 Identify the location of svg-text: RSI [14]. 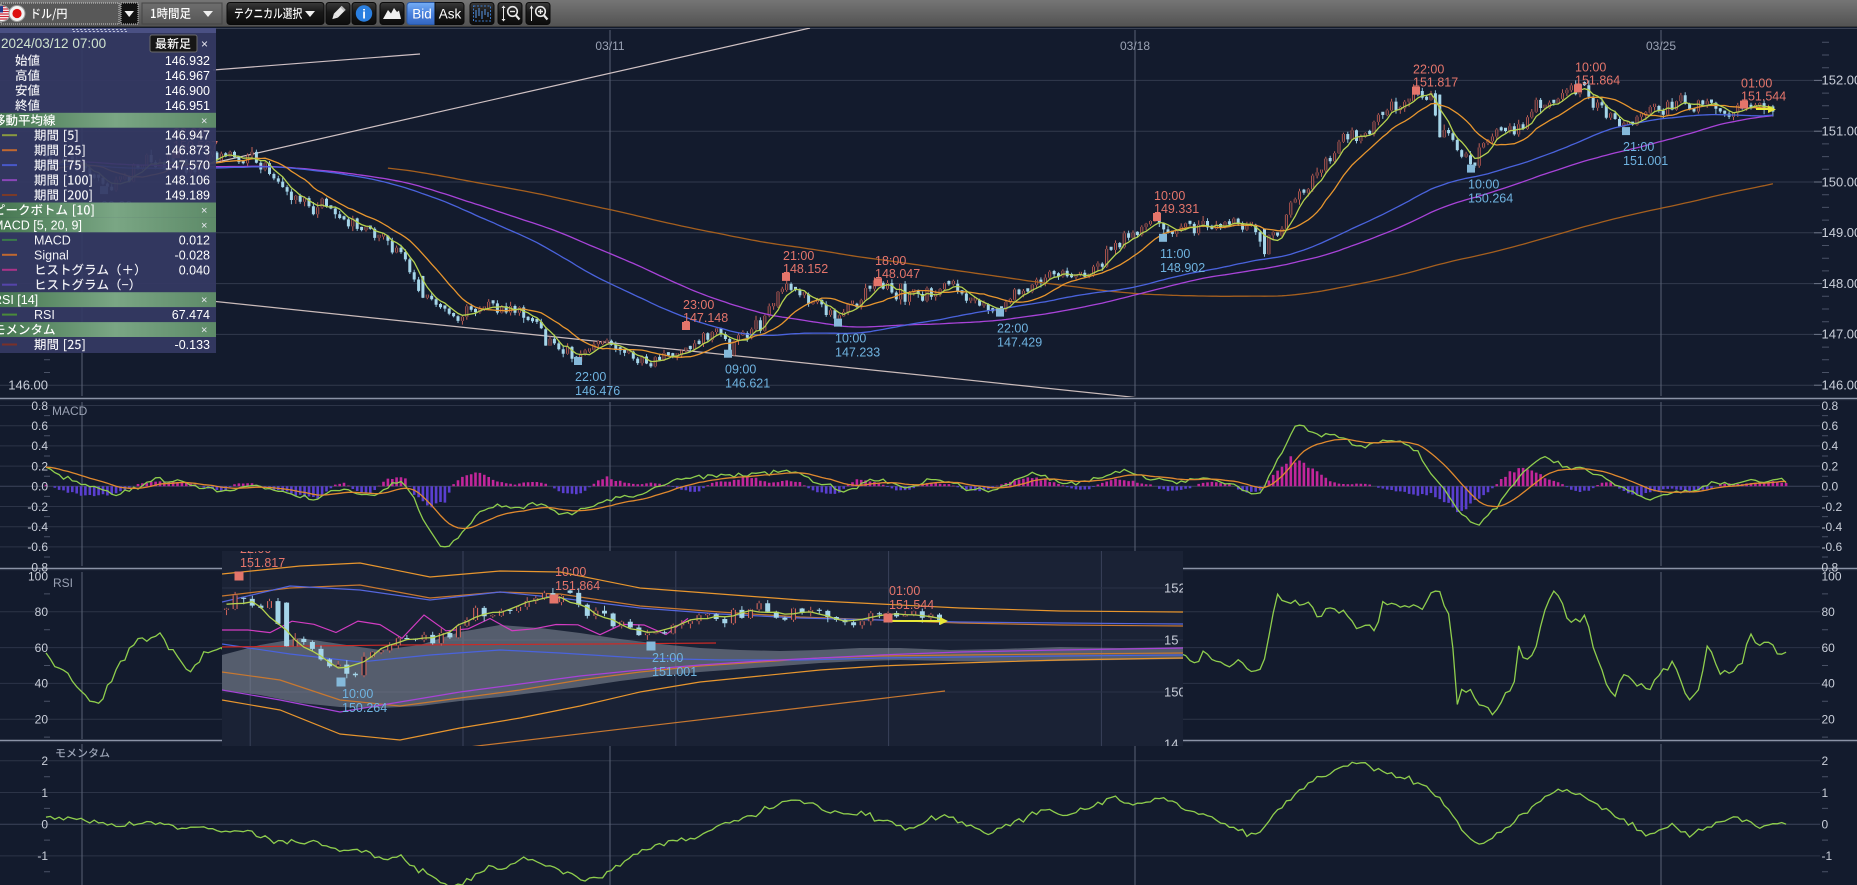
(19, 300).